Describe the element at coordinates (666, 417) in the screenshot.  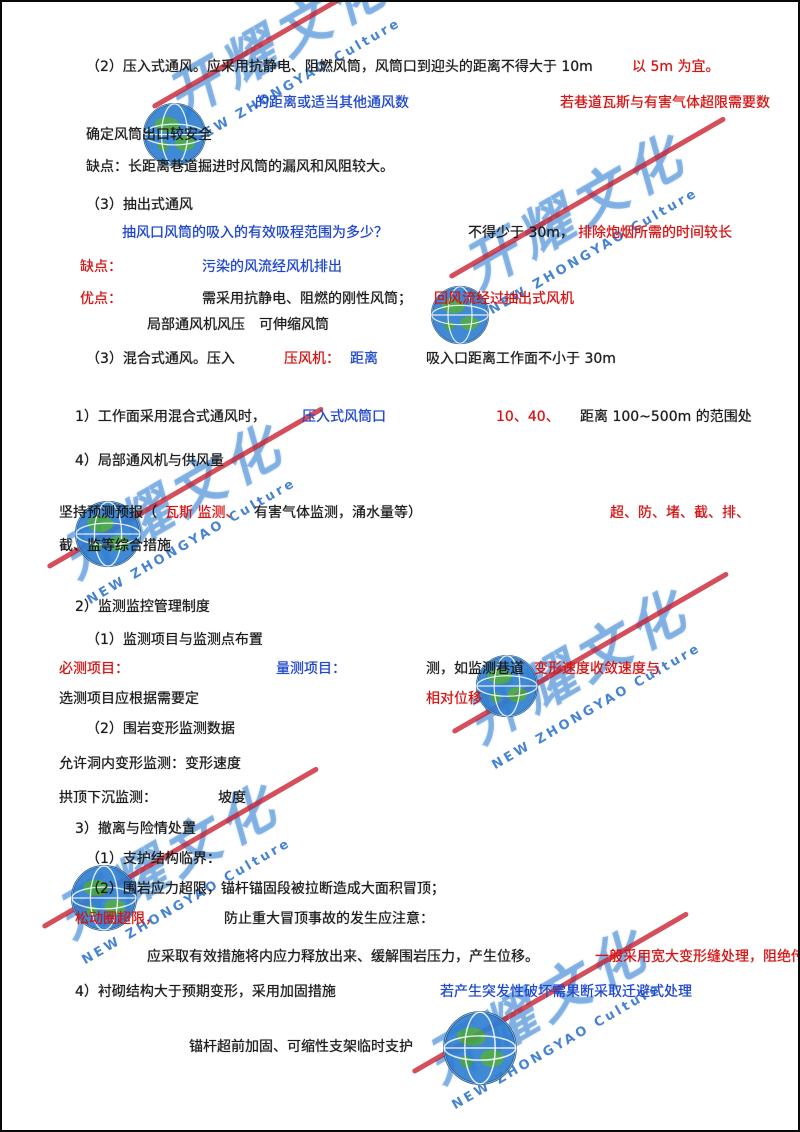
I see `text-line: 距离 100~500m 的范围处` at that location.